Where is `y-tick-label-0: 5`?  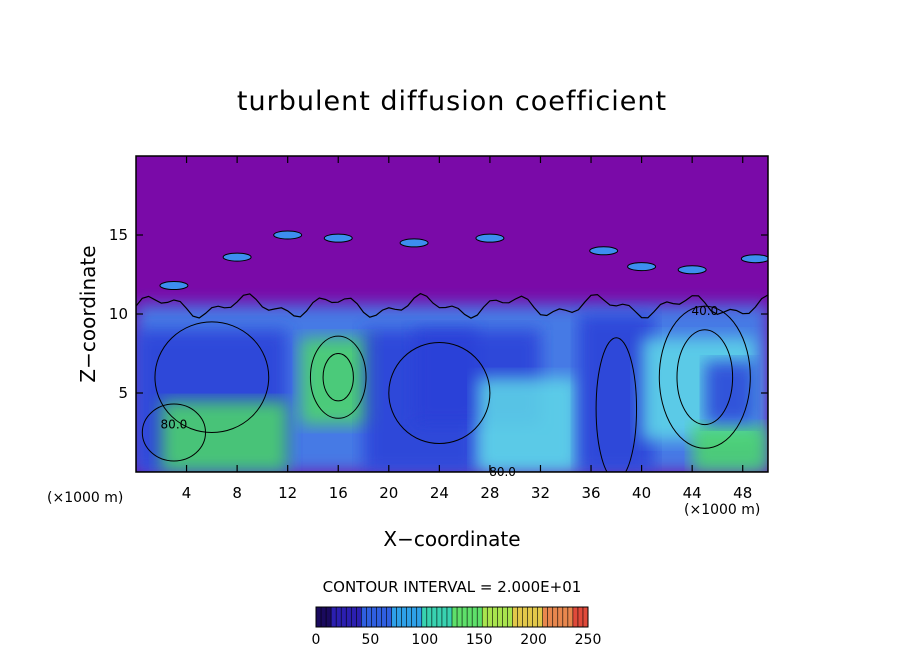 y-tick-label-0: 5 is located at coordinates (123, 393).